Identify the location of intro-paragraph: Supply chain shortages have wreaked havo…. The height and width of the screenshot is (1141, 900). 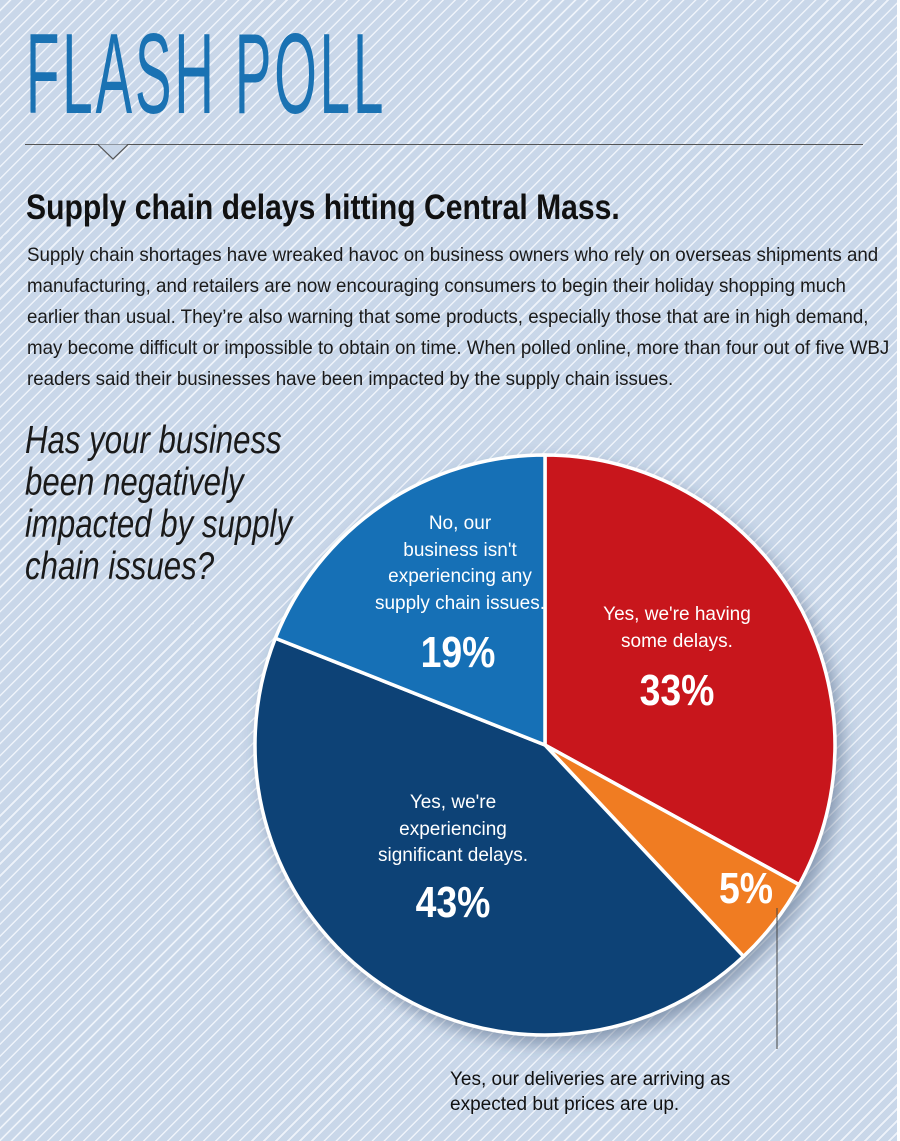
(458, 317).